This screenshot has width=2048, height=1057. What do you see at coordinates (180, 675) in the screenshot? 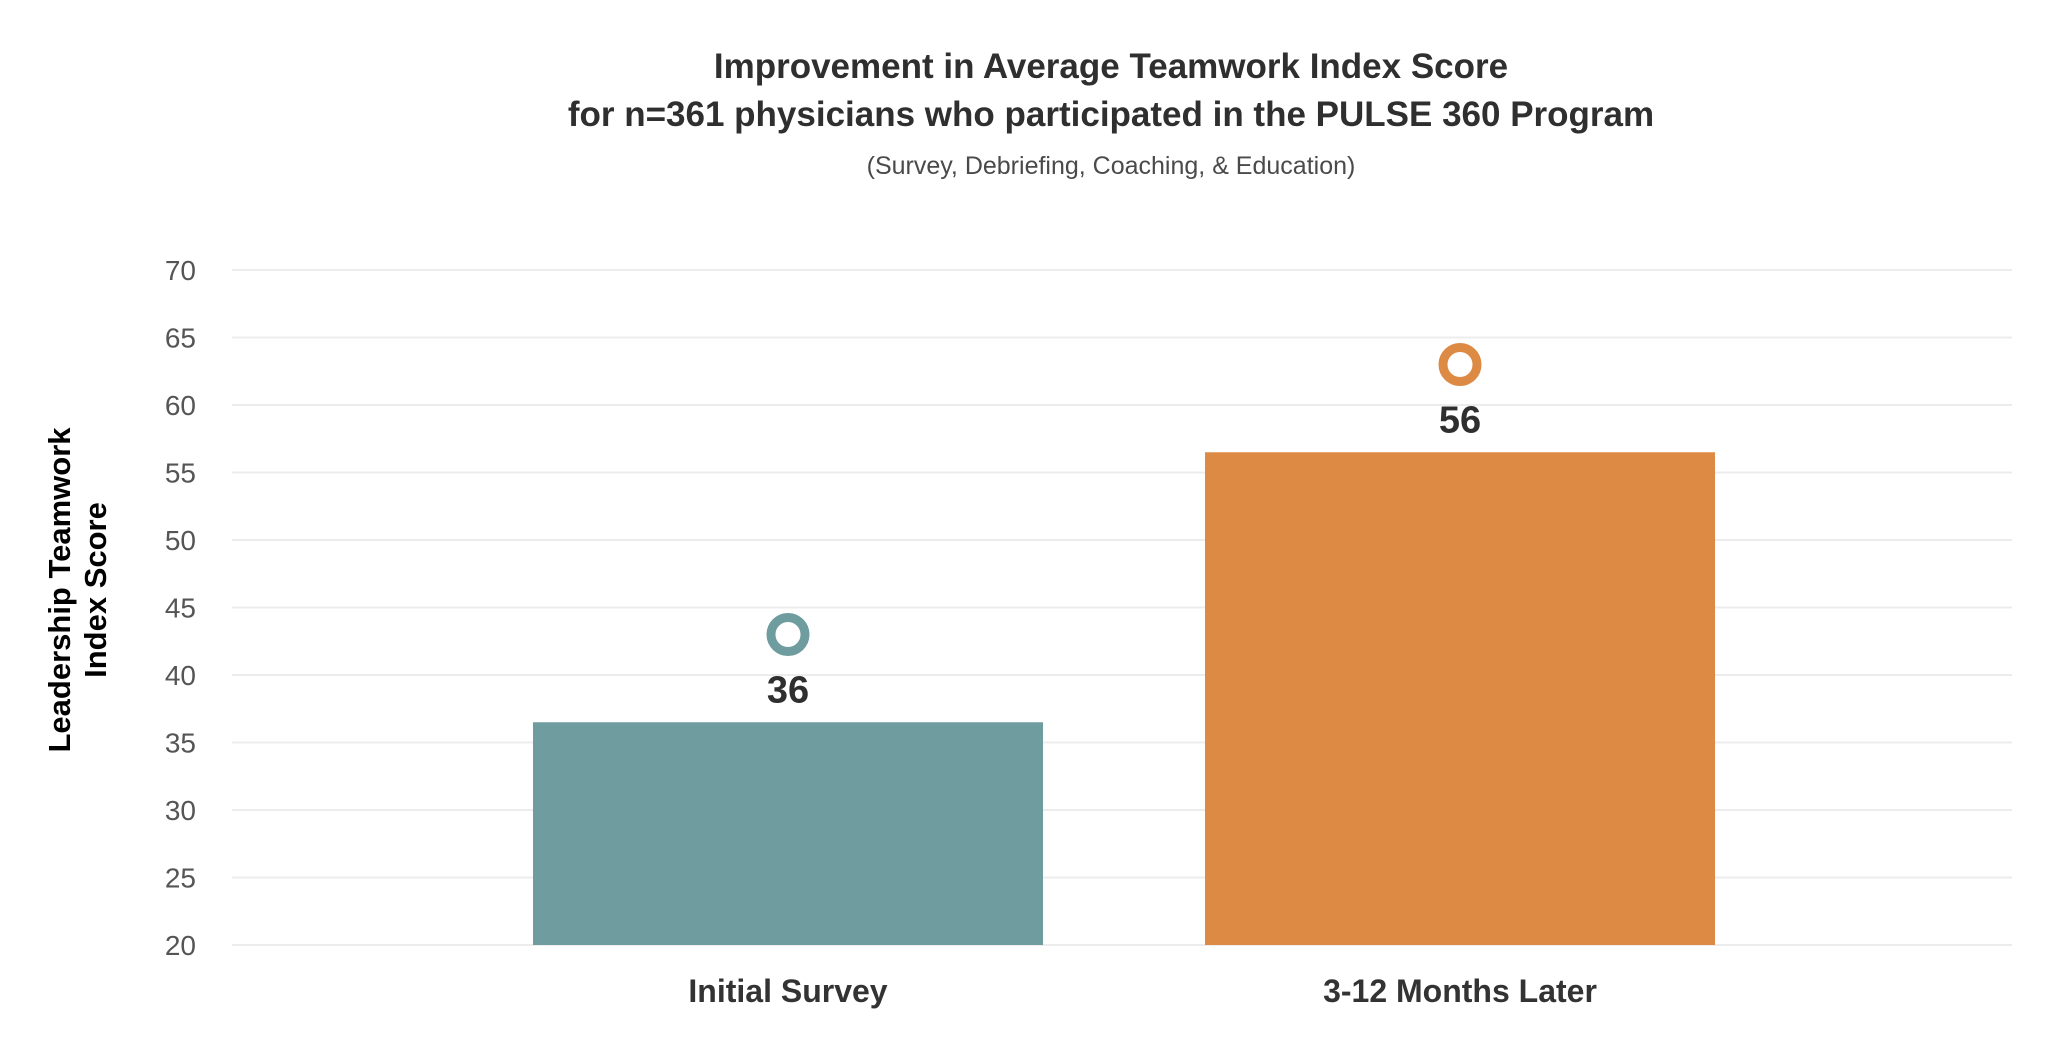
I see `y-tick-label: 40` at bounding box center [180, 675].